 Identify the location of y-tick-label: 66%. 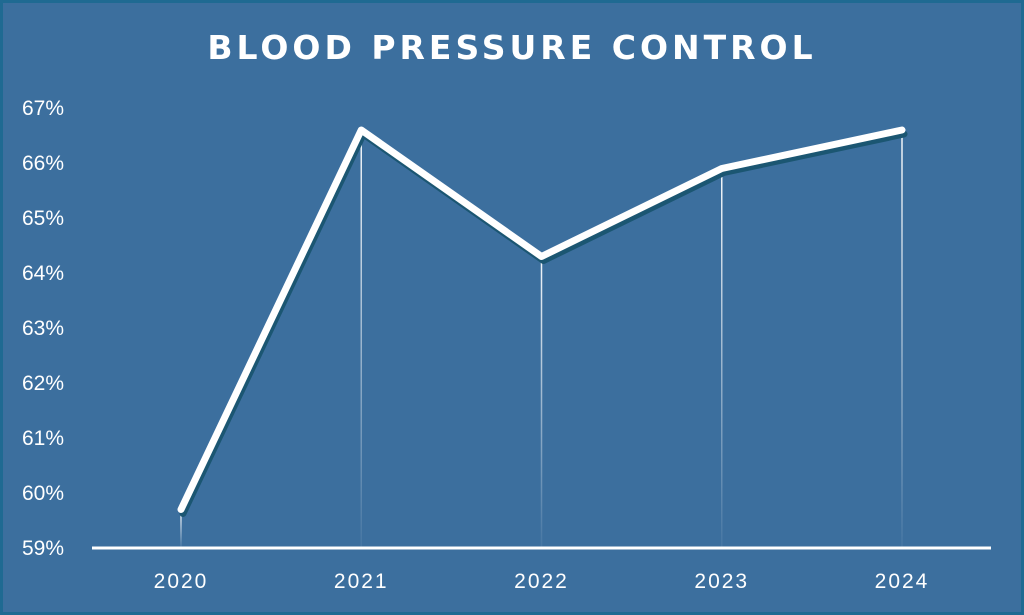
(43, 163).